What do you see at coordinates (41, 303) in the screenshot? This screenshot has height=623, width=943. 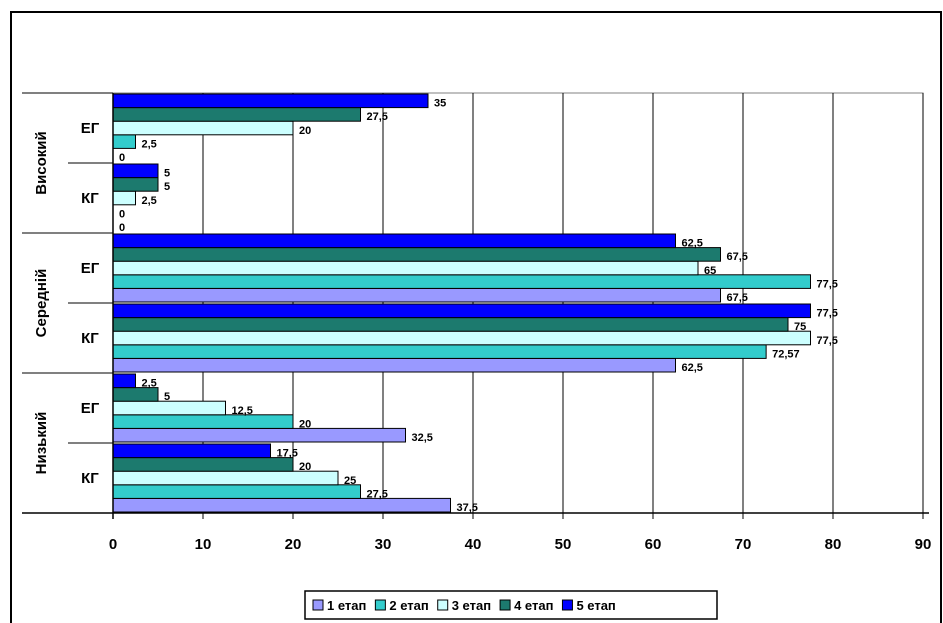 I see `group-label: Середній` at bounding box center [41, 303].